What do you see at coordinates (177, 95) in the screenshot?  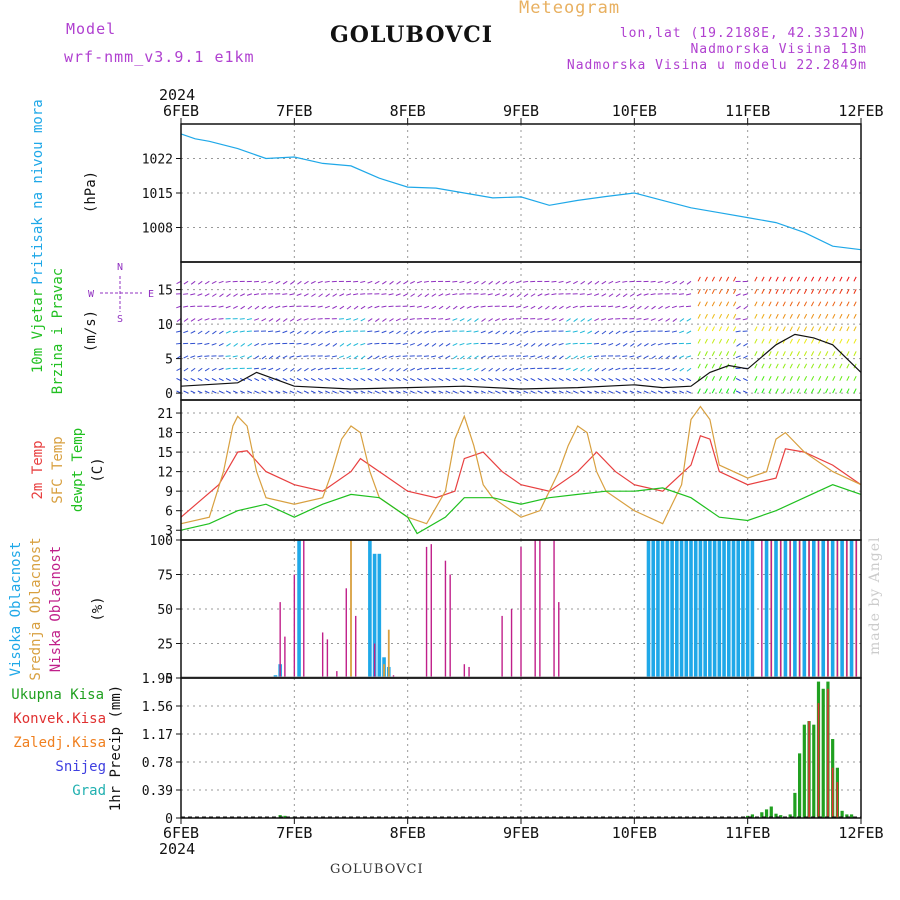 I see `year-label-top: 2024` at bounding box center [177, 95].